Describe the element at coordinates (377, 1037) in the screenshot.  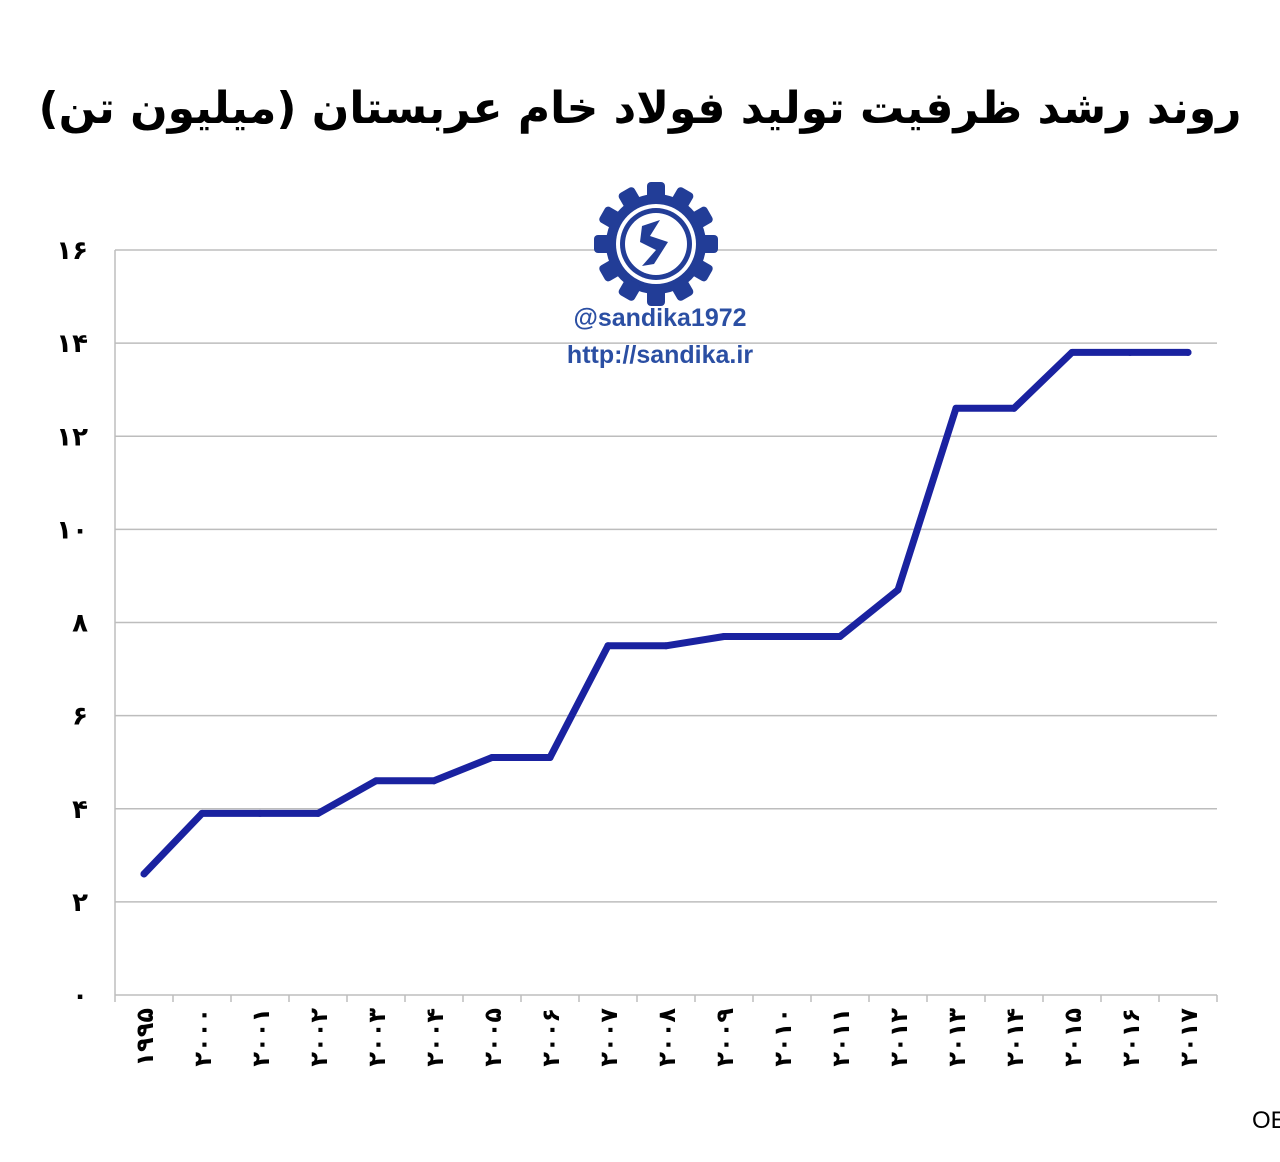
I see `x-tick-label: ۲۰۰۳` at that location.